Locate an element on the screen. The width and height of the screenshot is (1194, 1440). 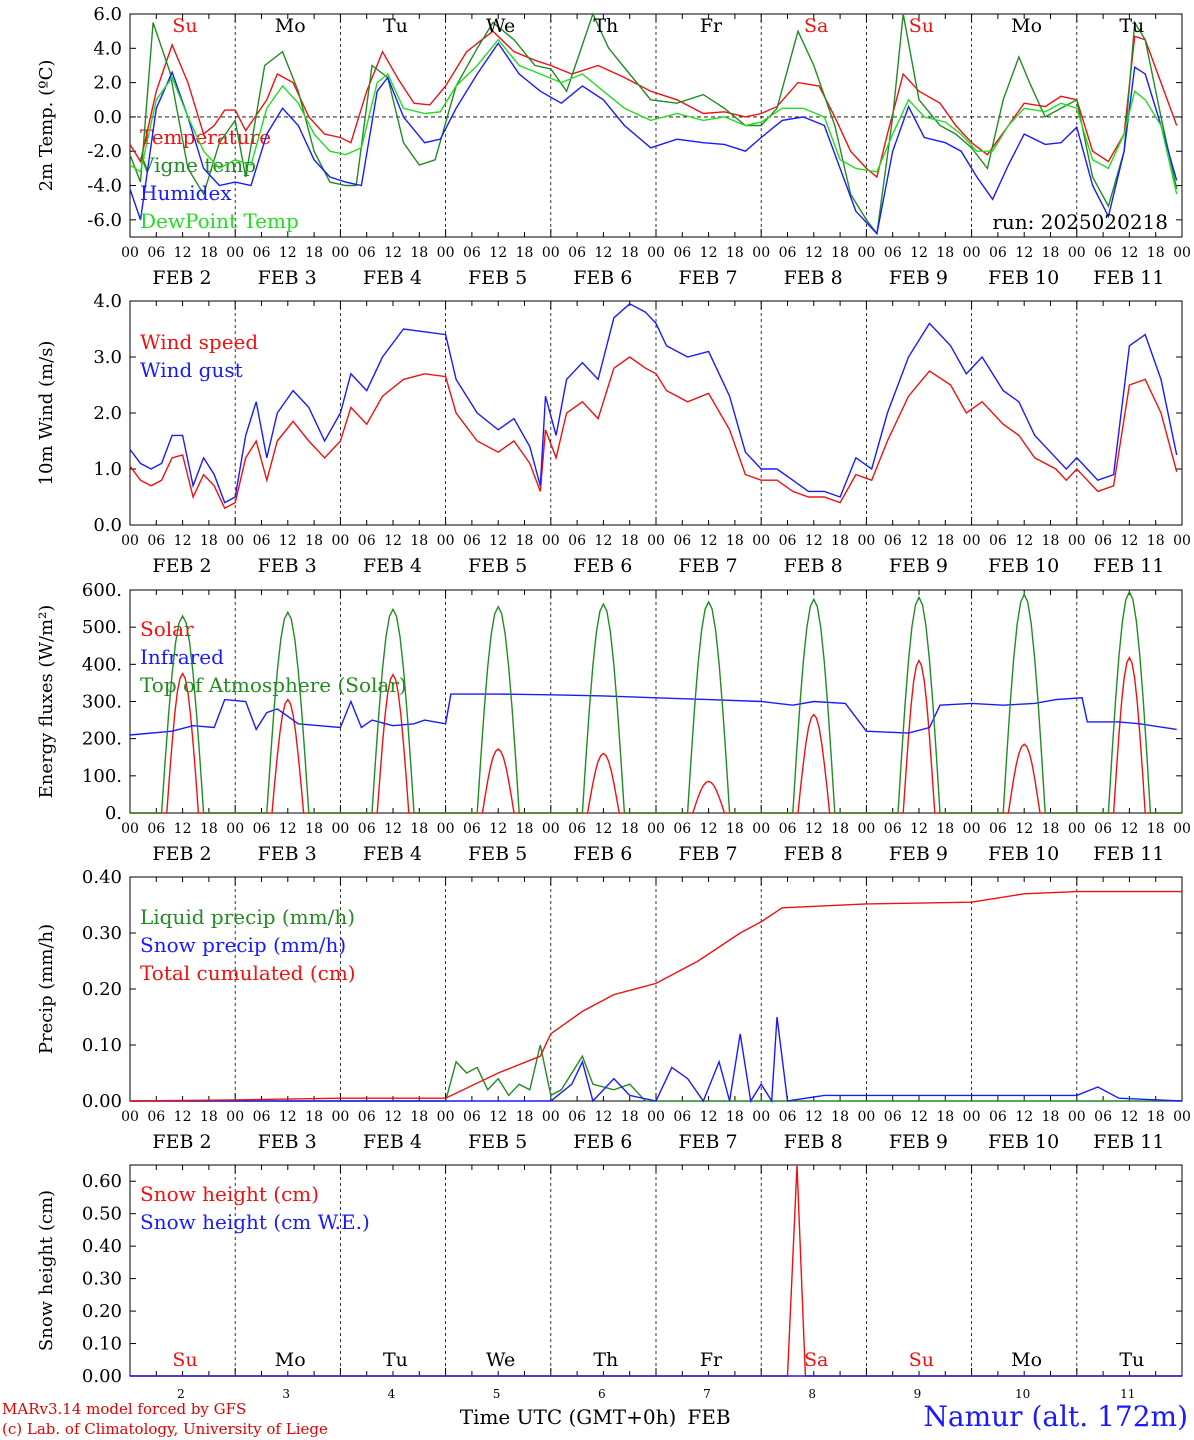
legend-entry: Wind speed is located at coordinates (199, 342).